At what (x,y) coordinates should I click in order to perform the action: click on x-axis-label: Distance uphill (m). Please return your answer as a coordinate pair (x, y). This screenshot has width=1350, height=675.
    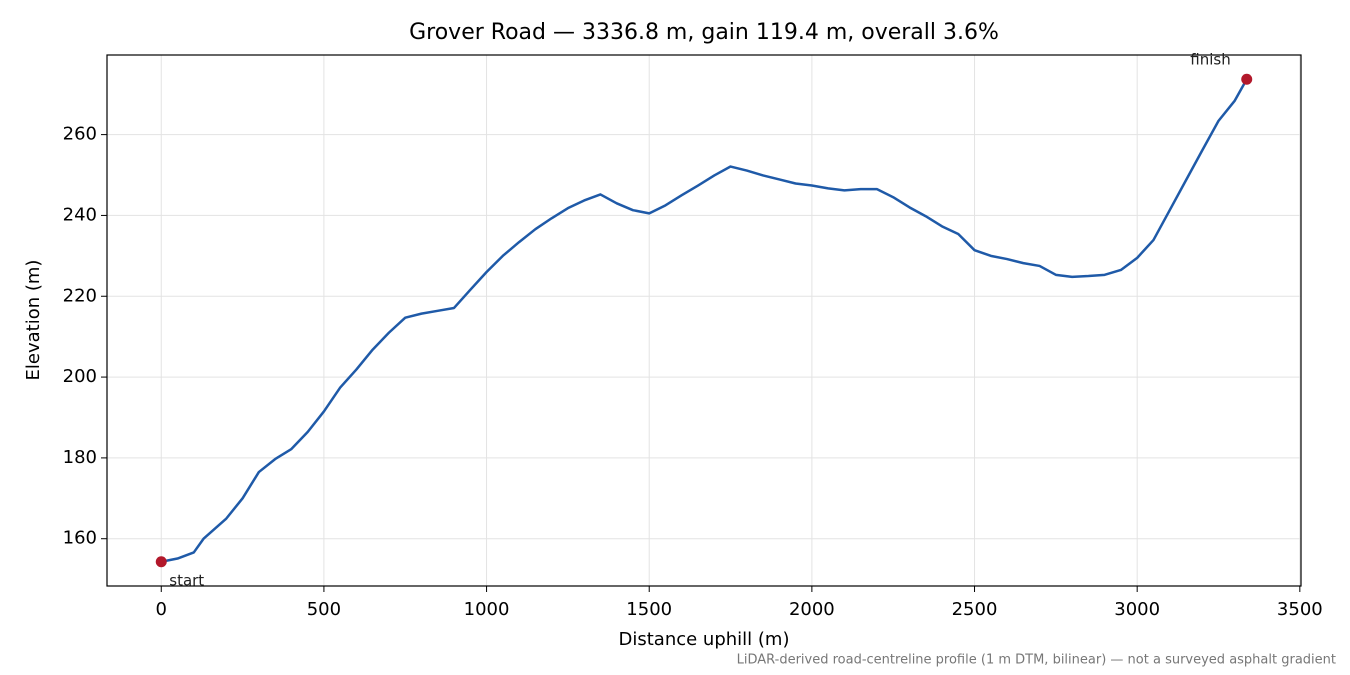
    Looking at the image, I should click on (704, 639).